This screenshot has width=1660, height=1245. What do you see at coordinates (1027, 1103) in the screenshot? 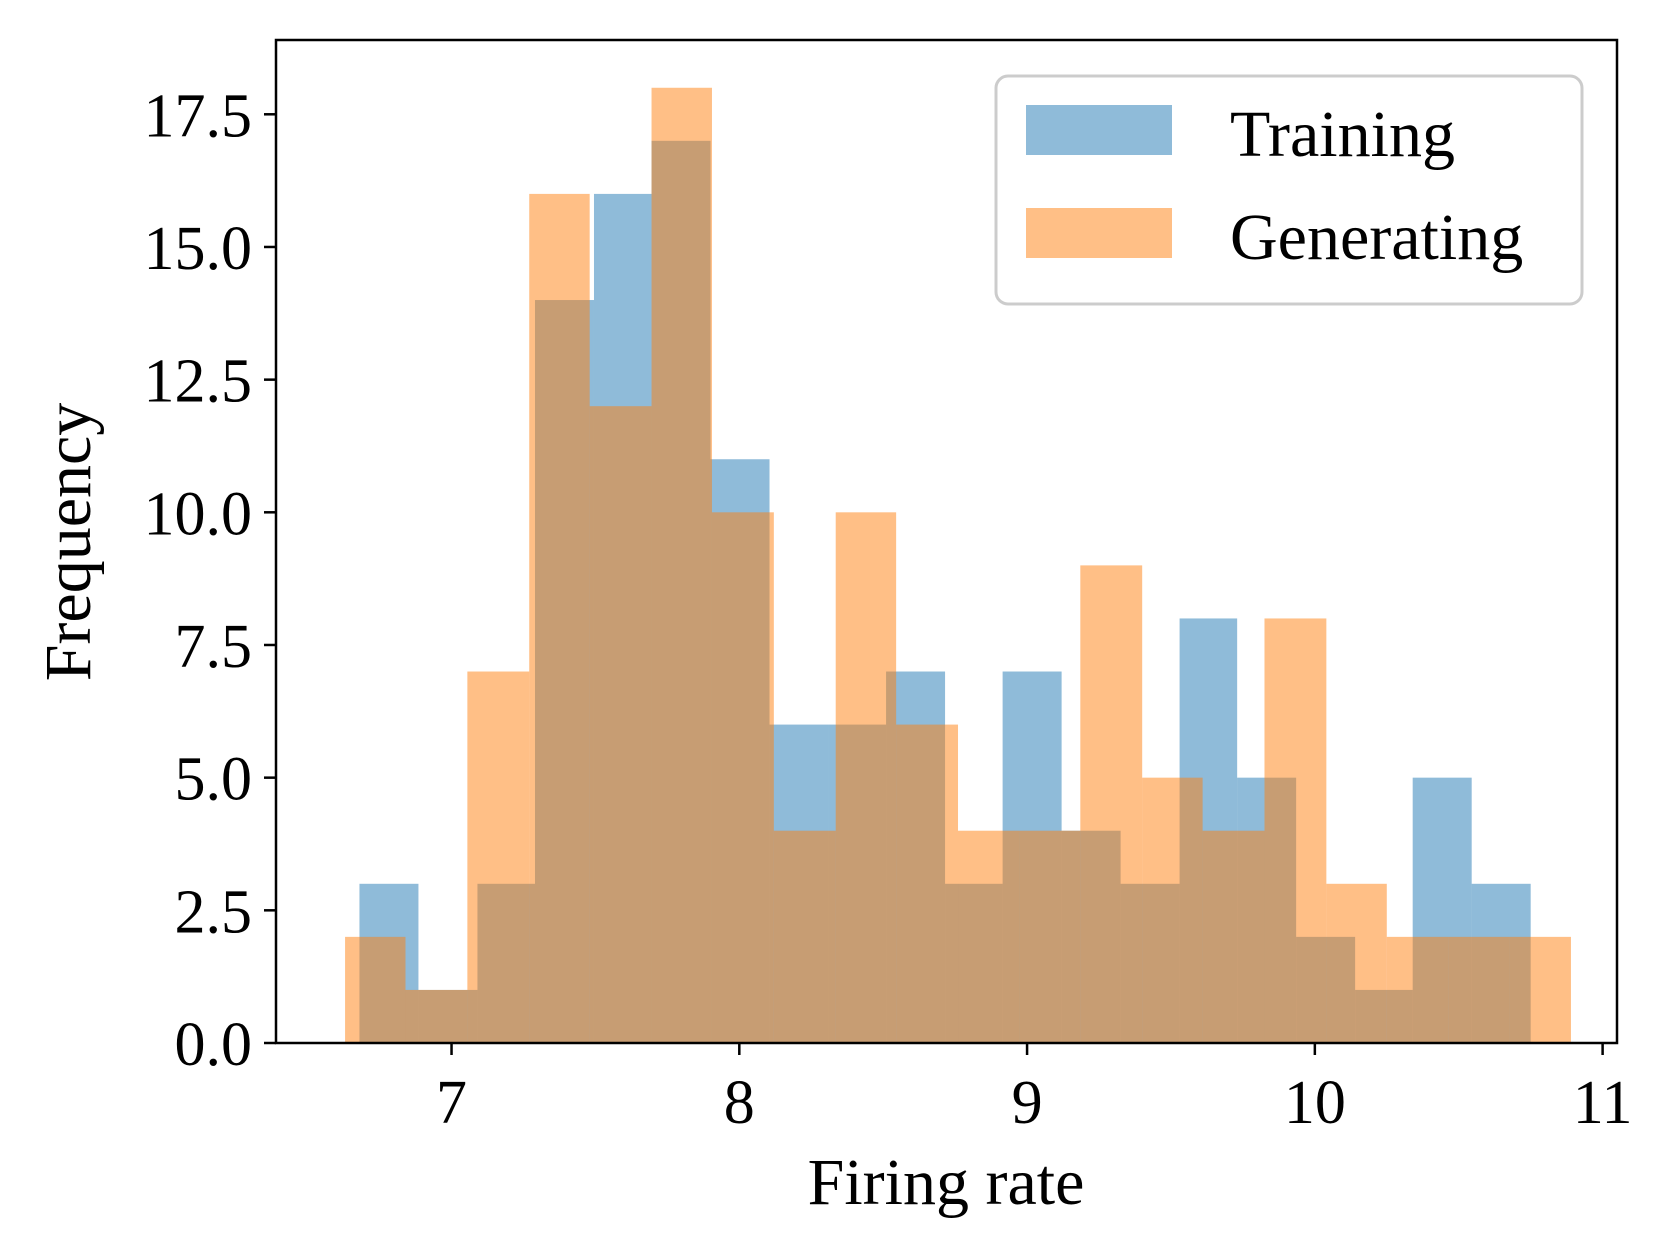
I see `x-tick-label: 9` at bounding box center [1027, 1103].